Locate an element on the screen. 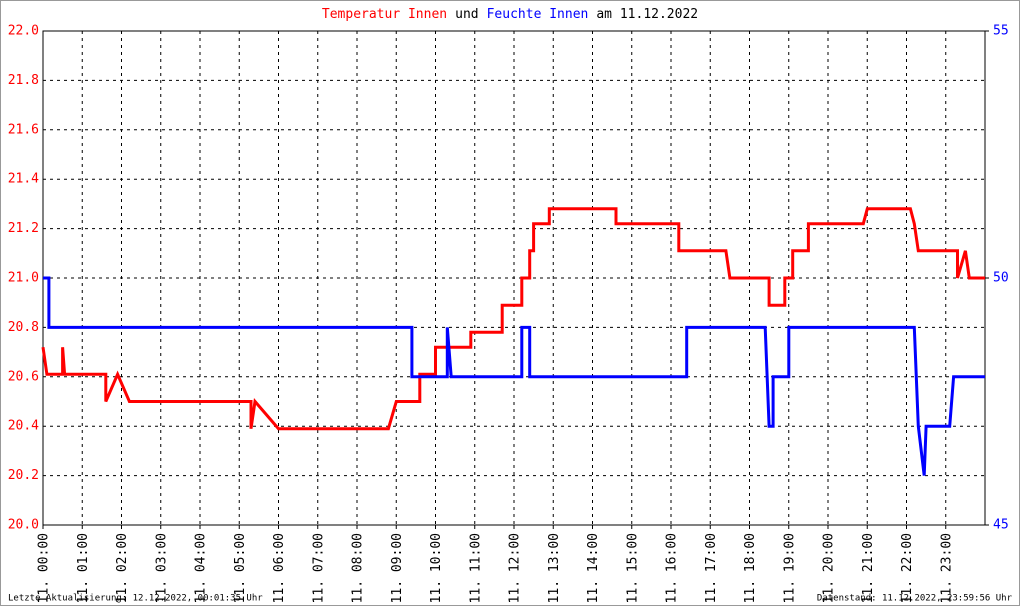 Image resolution: width=1020 pixels, height=606 pixels. y-tick-label: 20.6 is located at coordinates (23, 376).